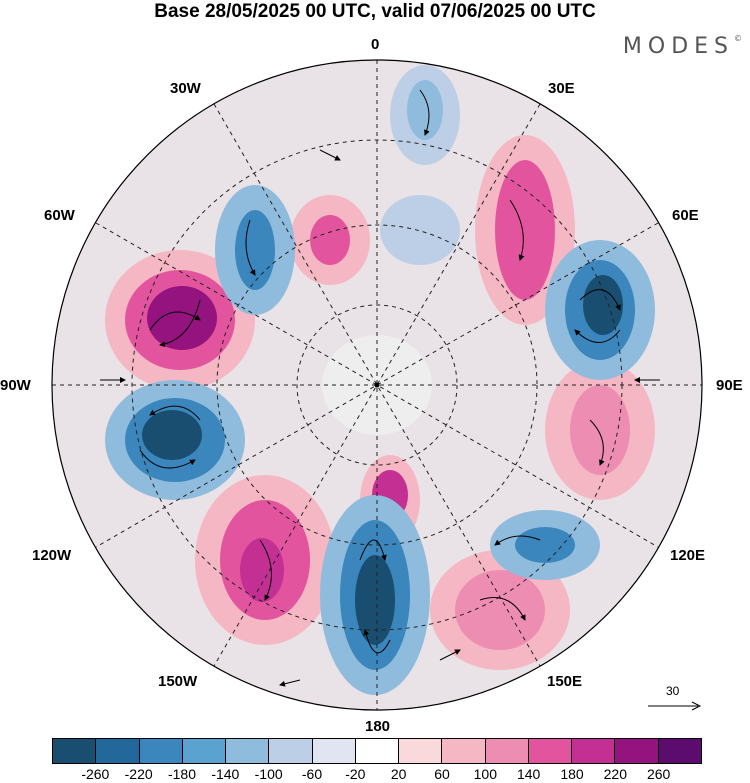 The width and height of the screenshot is (750, 783). Describe the element at coordinates (225, 774) in the screenshot. I see `colorbar-tick-label: -140` at that location.